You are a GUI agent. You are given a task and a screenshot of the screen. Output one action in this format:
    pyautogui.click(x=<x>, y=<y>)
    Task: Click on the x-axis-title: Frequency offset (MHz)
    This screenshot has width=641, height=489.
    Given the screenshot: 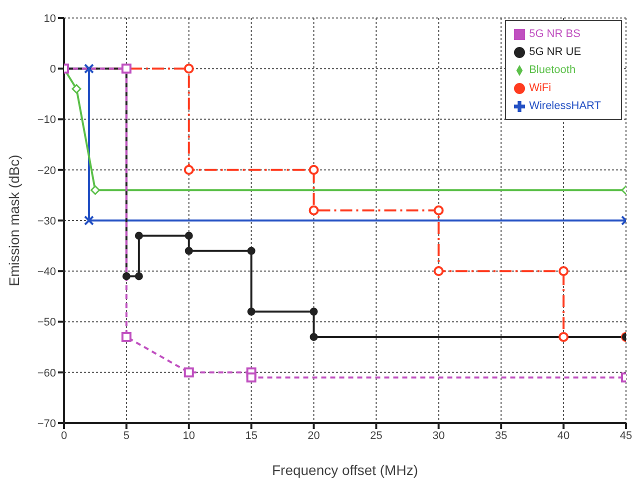 What is the action you would take?
    pyautogui.click(x=345, y=470)
    